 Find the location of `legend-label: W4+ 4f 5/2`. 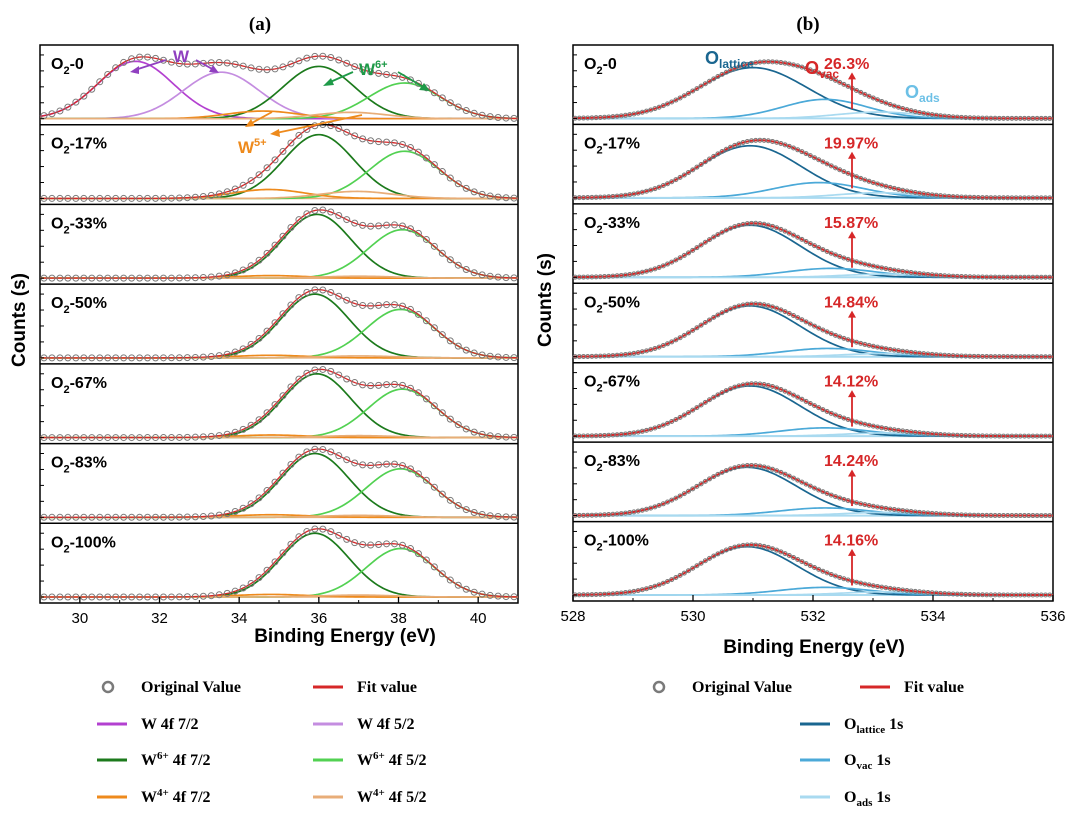

legend-label: W4+ 4f 5/2 is located at coordinates (392, 796).